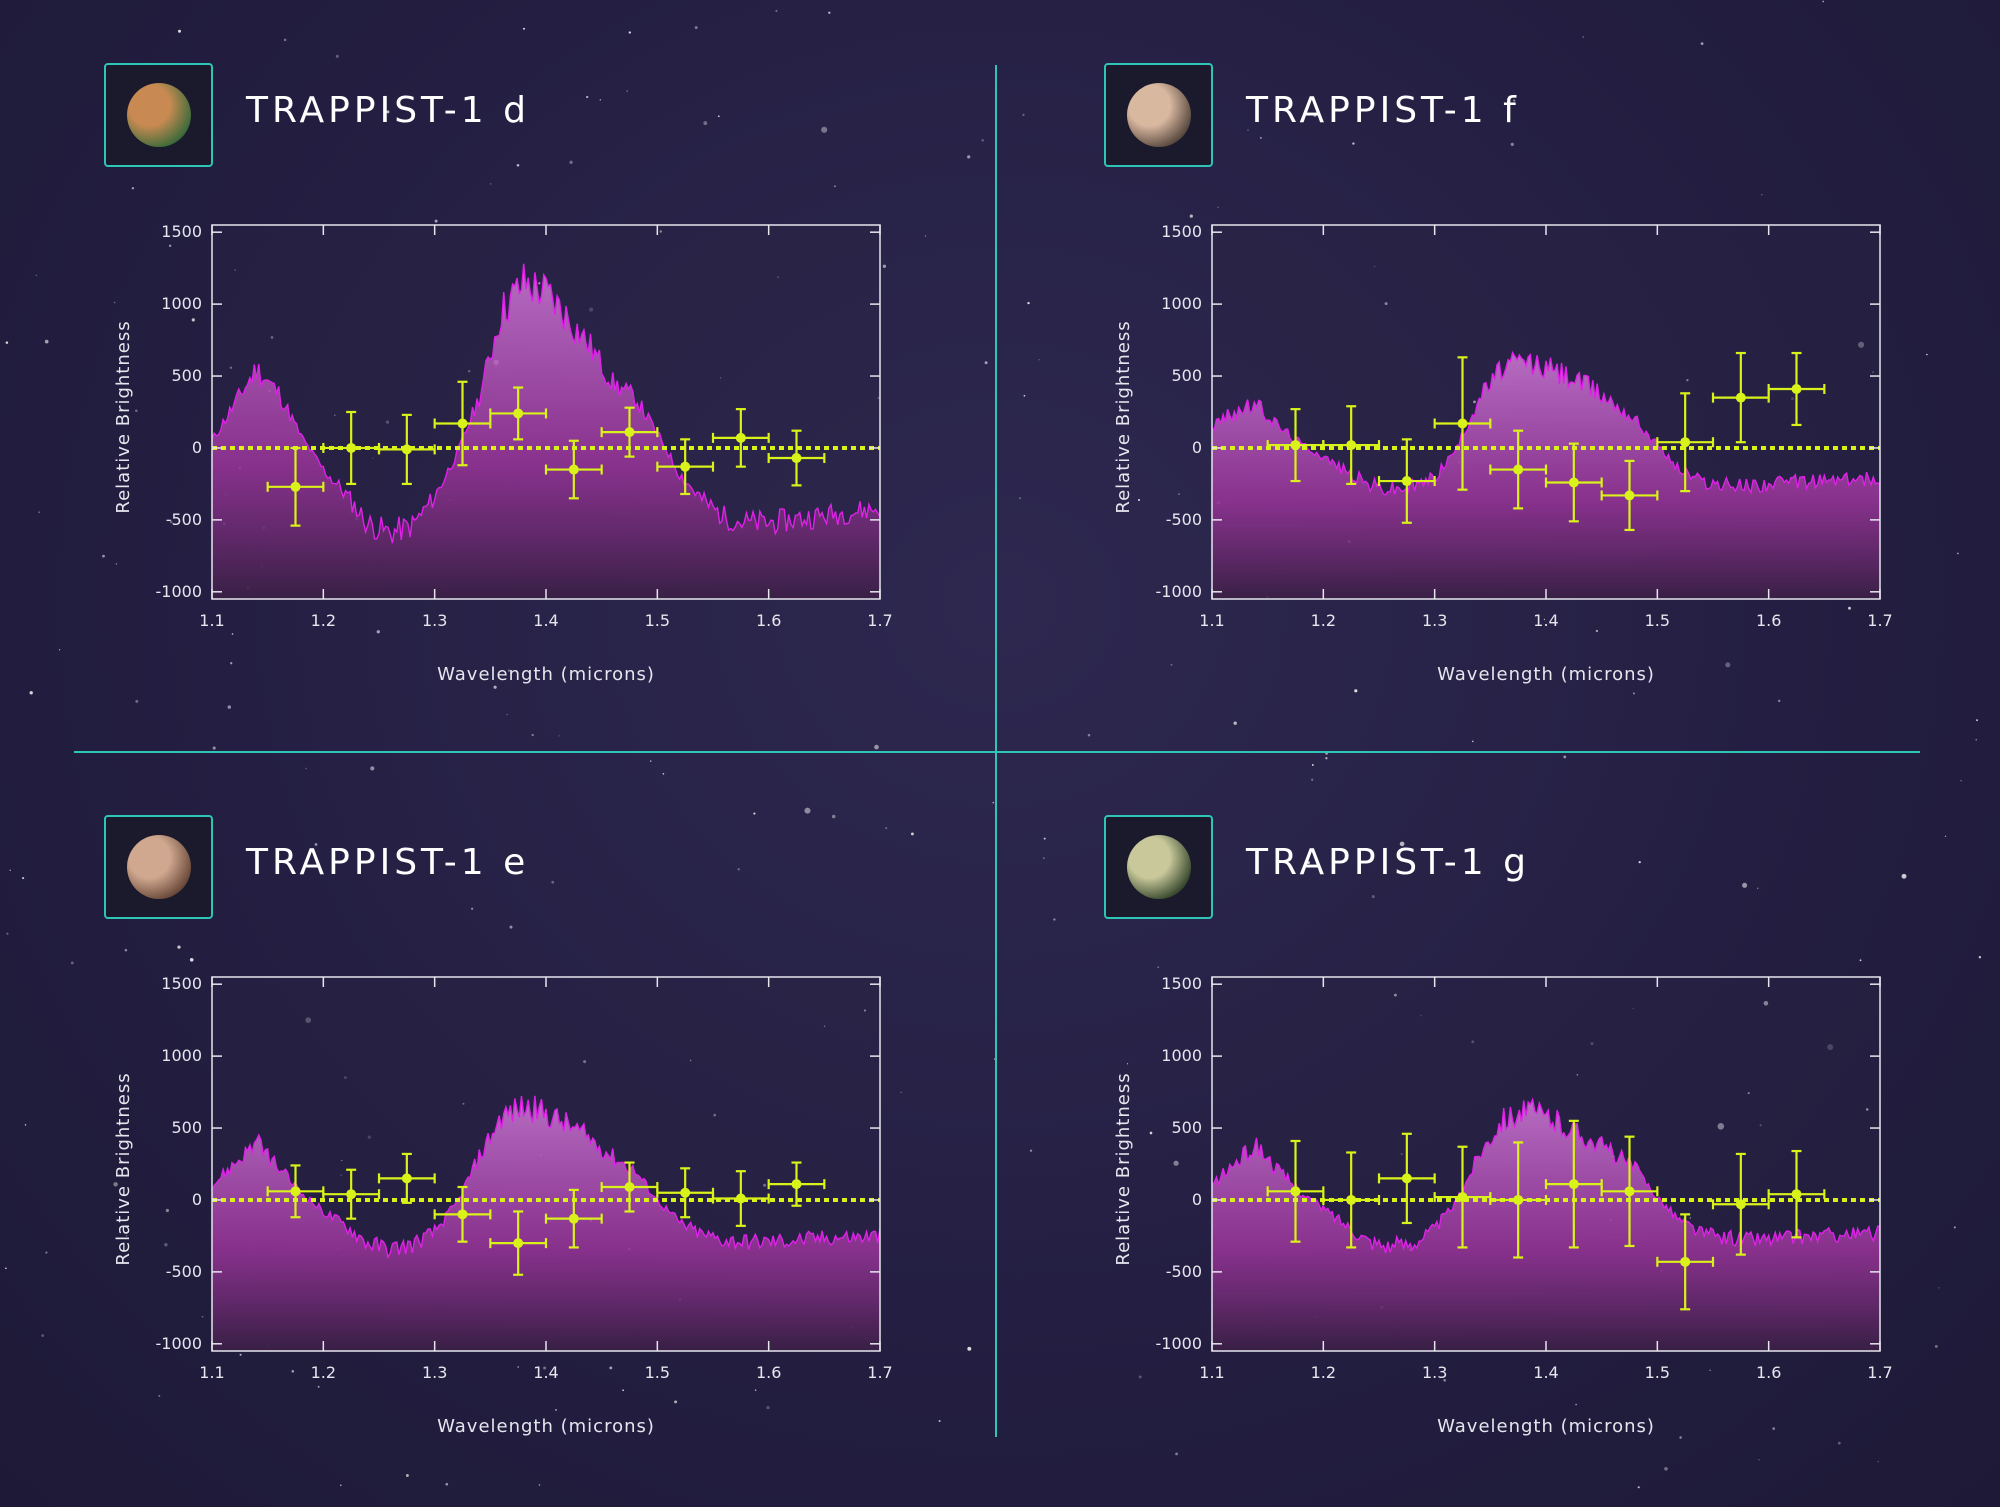 The image size is (2000, 1507). Describe the element at coordinates (1186, 375) in the screenshot. I see `y-tick-label: 500` at that location.